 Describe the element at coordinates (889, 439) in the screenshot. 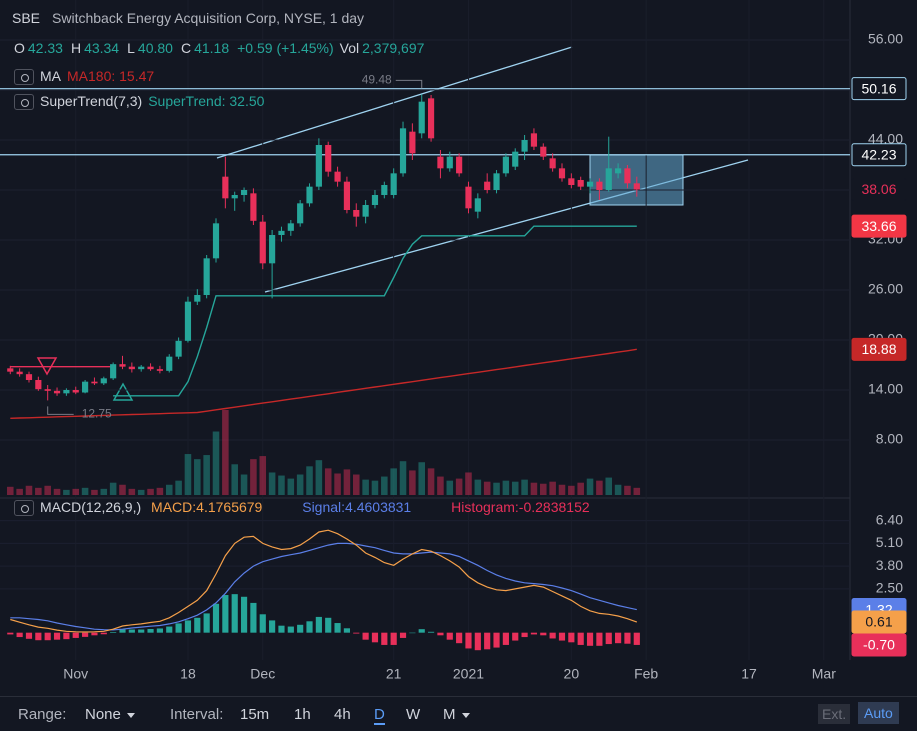

I see `y-tick-label: 8.00` at that location.